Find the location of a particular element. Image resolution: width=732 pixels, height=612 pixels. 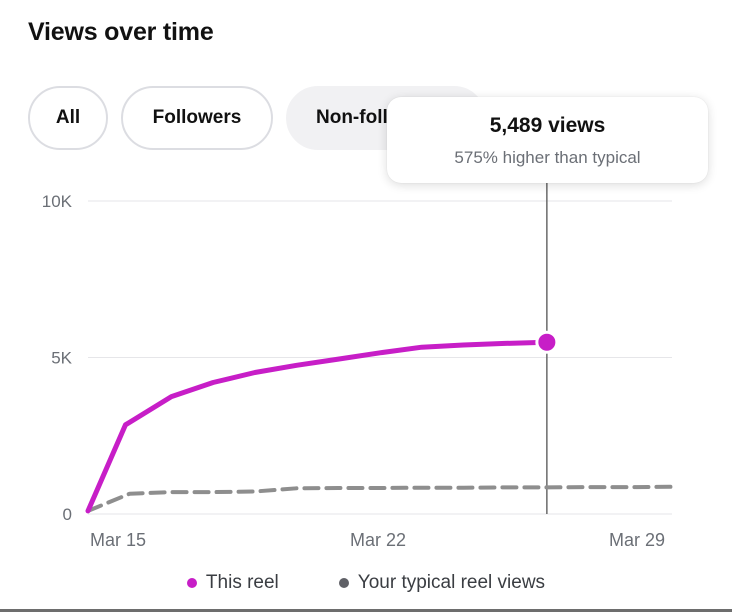

x-tick-label: Mar 29 is located at coordinates (637, 540).